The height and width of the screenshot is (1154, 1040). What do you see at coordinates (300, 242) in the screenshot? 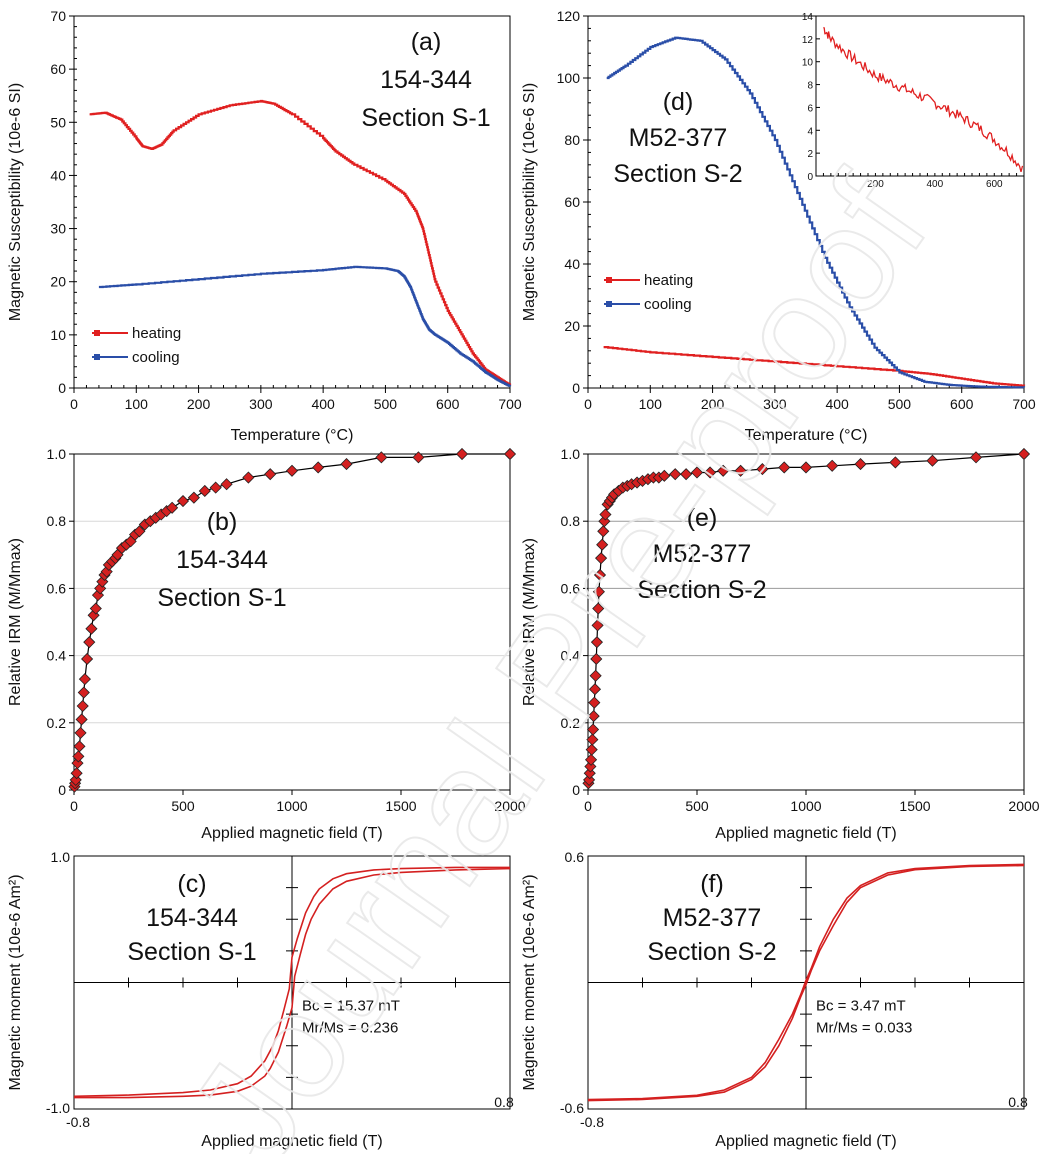
I see `series-line-heating-a` at bounding box center [300, 242].